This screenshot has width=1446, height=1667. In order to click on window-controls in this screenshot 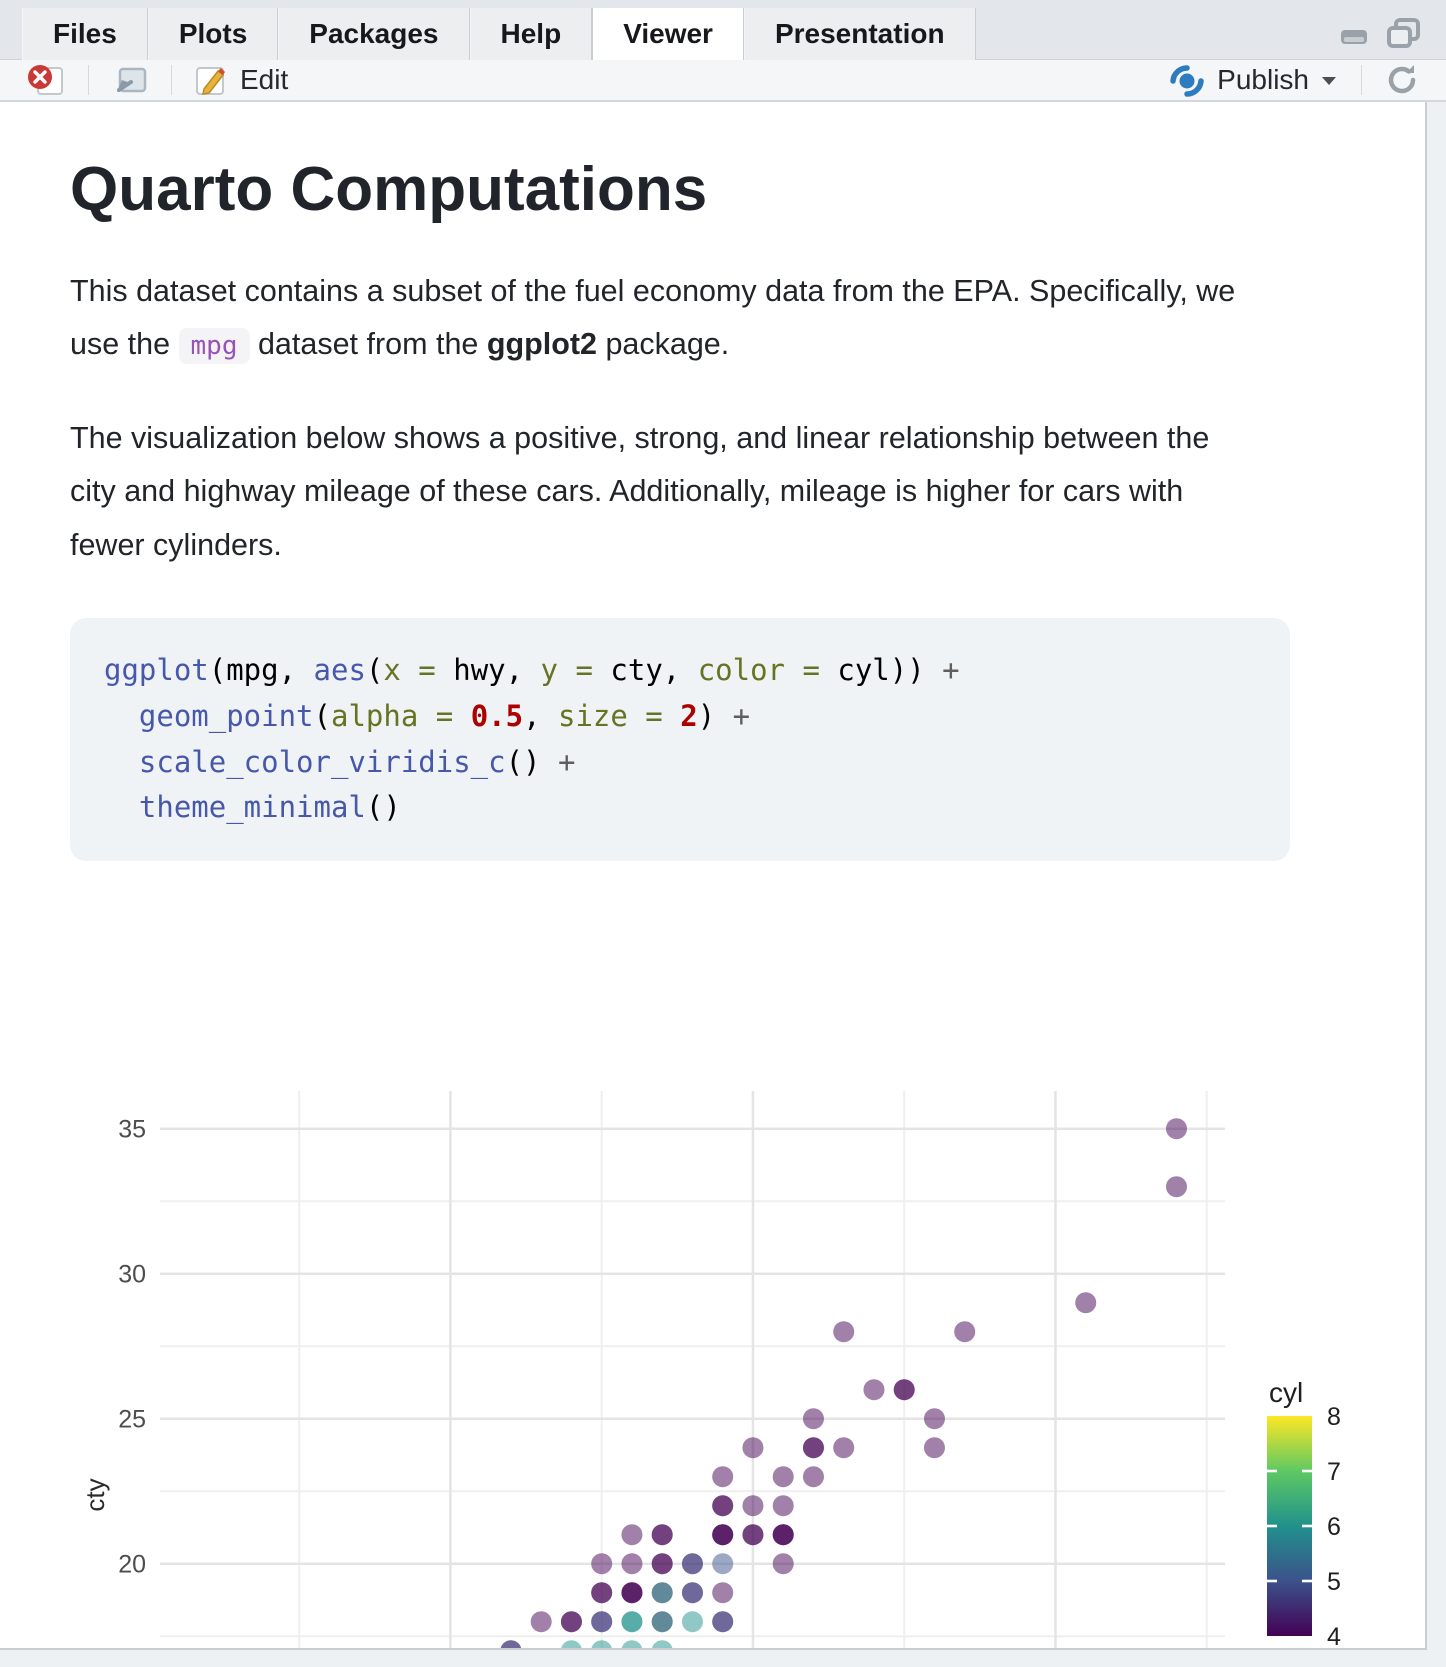, I will do `click(1380, 33)`.